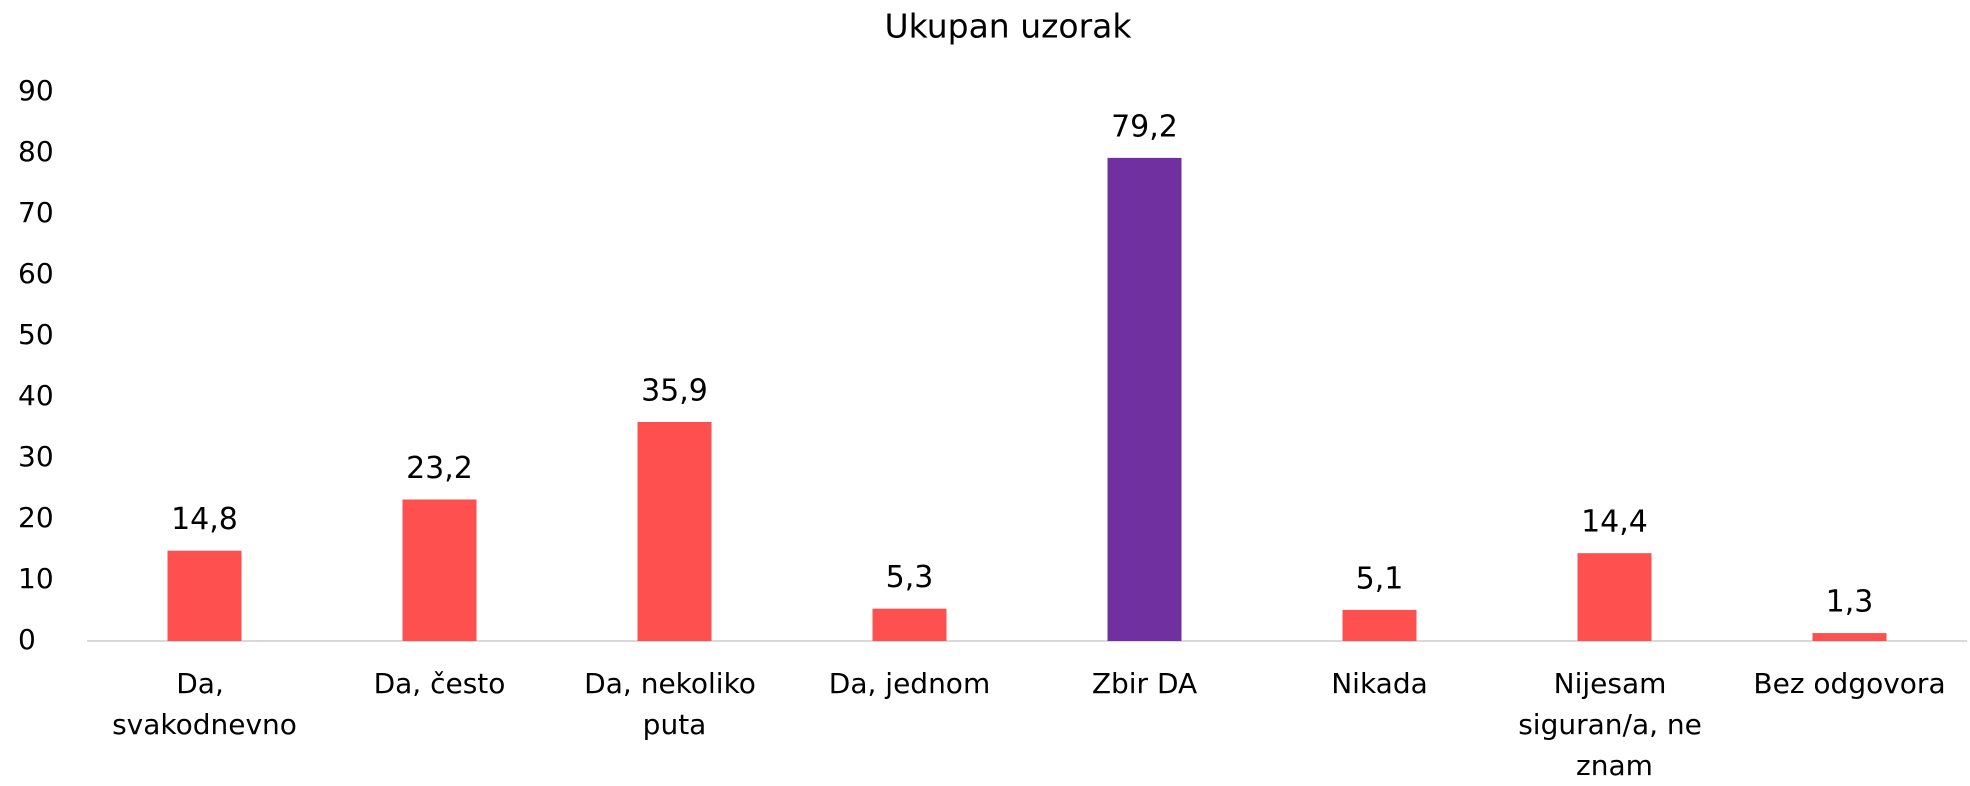 This screenshot has width=1970, height=786. I want to click on y-tick-label: 90, so click(36, 90).